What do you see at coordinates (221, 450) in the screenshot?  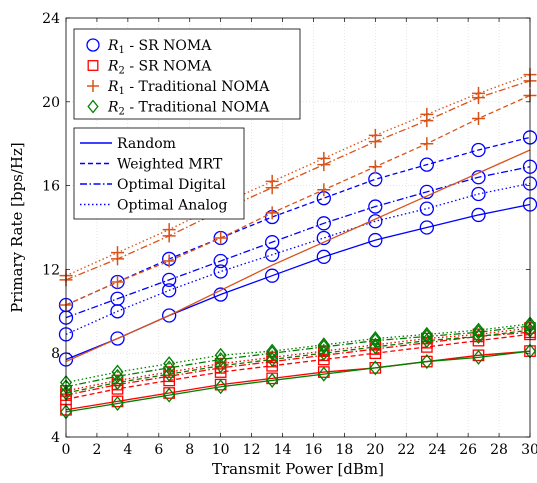 I see `x-tick-label: 10` at bounding box center [221, 450].